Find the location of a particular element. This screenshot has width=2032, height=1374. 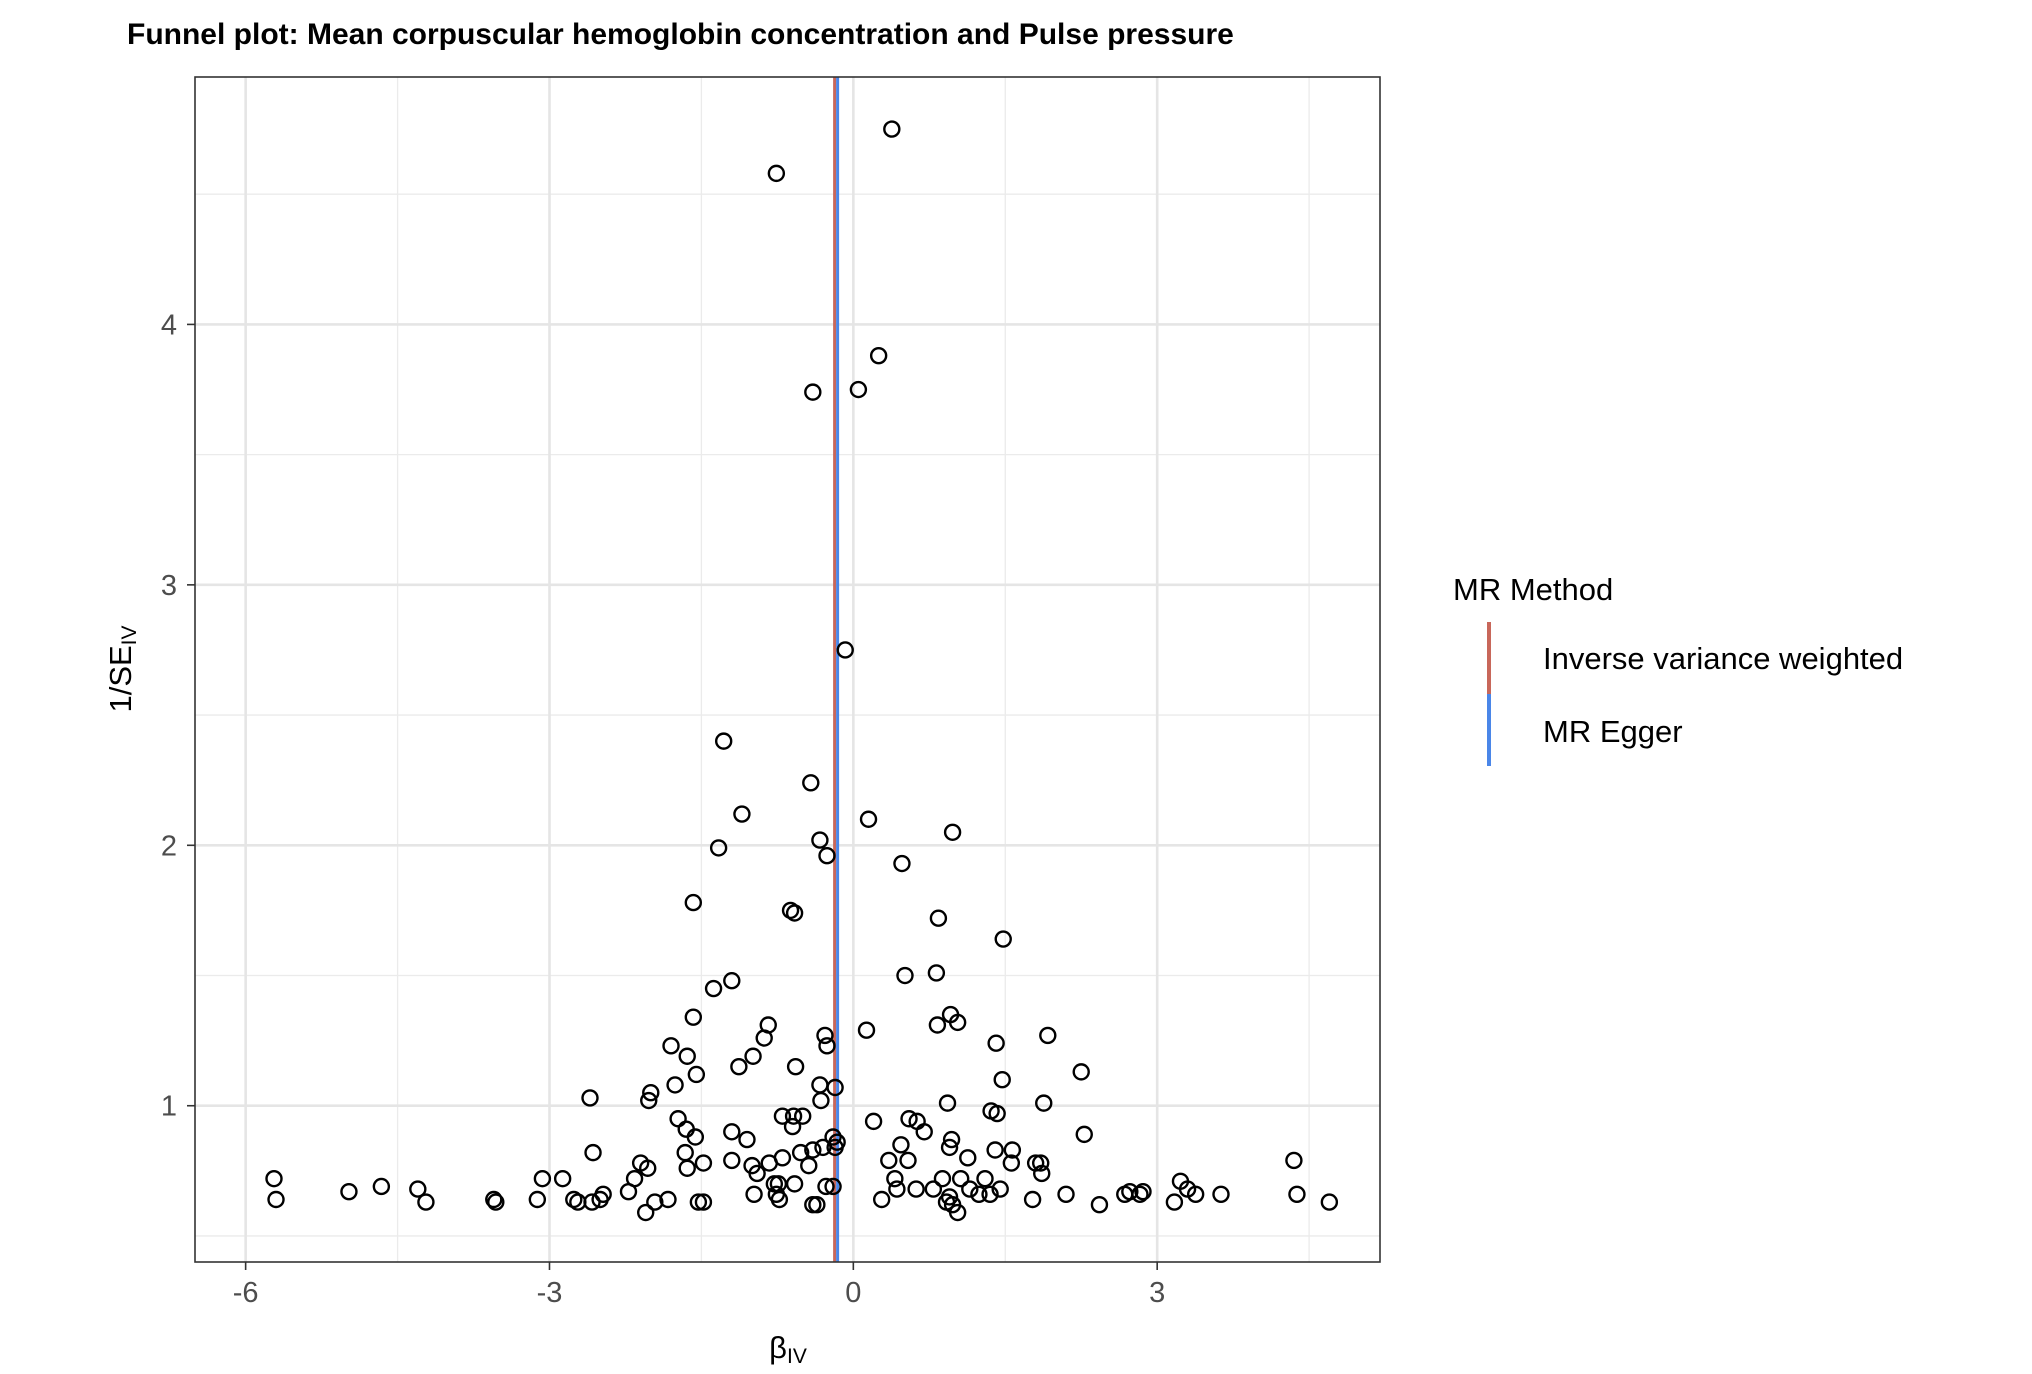

y-tick-label: 2 is located at coordinates (169, 846).